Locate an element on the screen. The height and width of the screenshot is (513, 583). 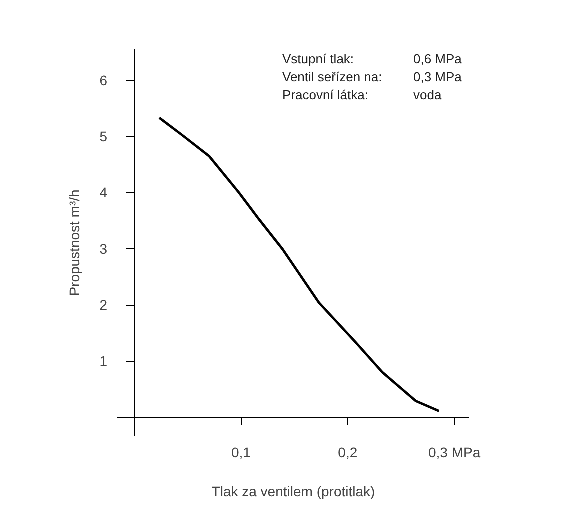
annotation: Pracovní látka: is located at coordinates (325, 95).